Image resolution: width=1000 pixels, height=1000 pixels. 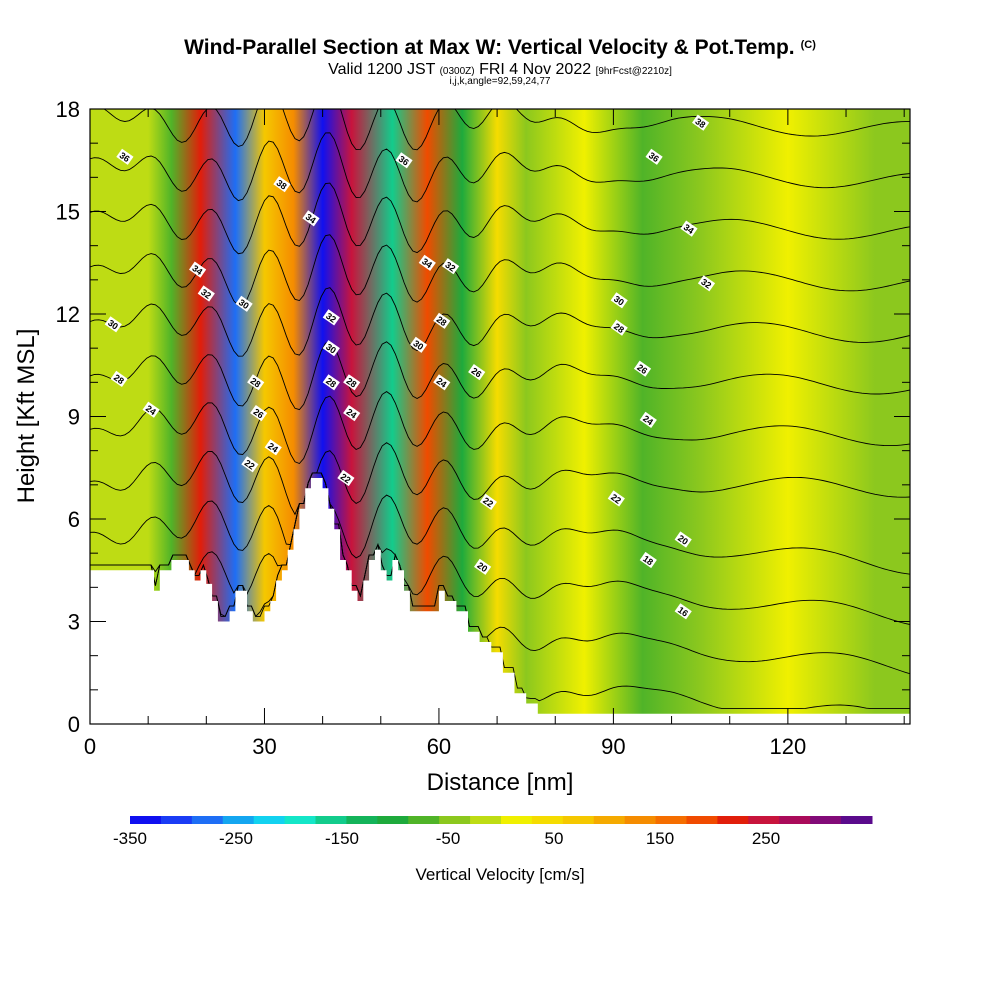 I want to click on x-axis-label: Distance [nm], so click(x=500, y=782).